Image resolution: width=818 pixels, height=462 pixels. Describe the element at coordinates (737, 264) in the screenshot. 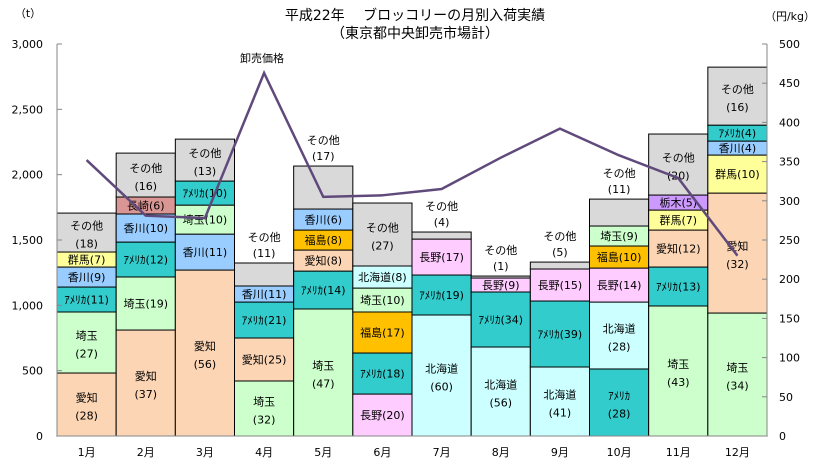

I see `segment-share: (32)` at that location.